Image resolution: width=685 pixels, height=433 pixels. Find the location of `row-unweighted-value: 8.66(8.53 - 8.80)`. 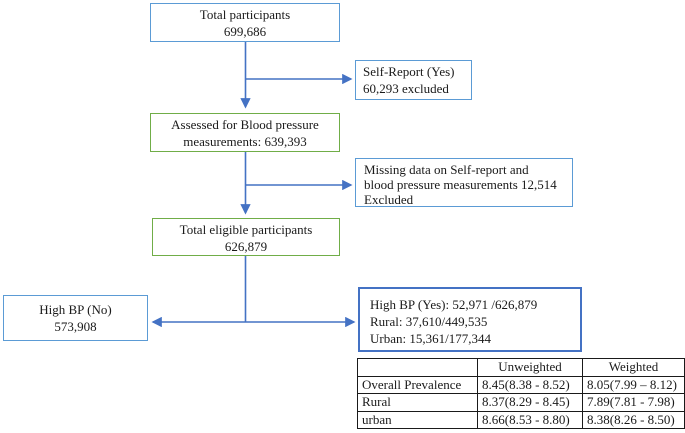

row-unweighted-value: 8.66(8.53 - 8.80) is located at coordinates (530, 419).